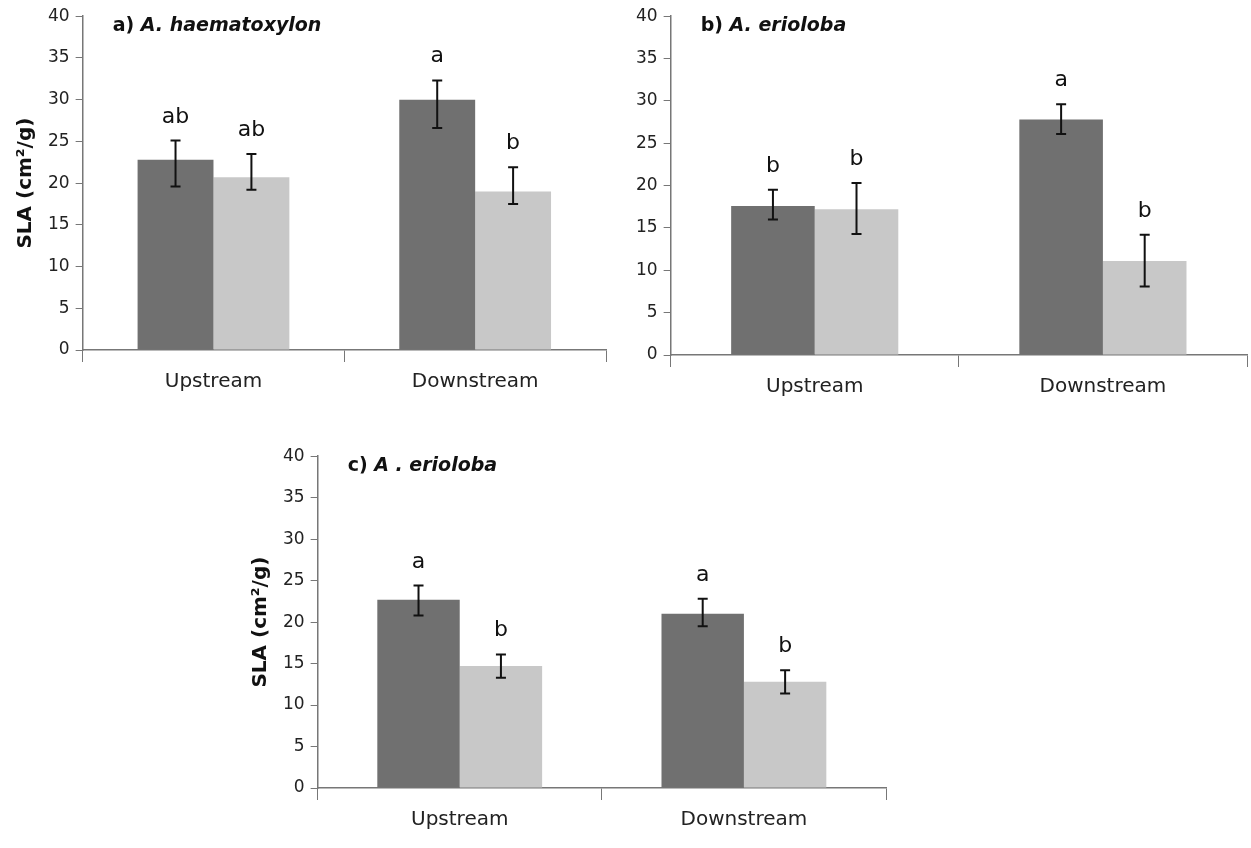 This screenshot has height=848, width=1251. What do you see at coordinates (217, 24) in the screenshot?
I see `chart-title: a) A. haematoxylon` at bounding box center [217, 24].